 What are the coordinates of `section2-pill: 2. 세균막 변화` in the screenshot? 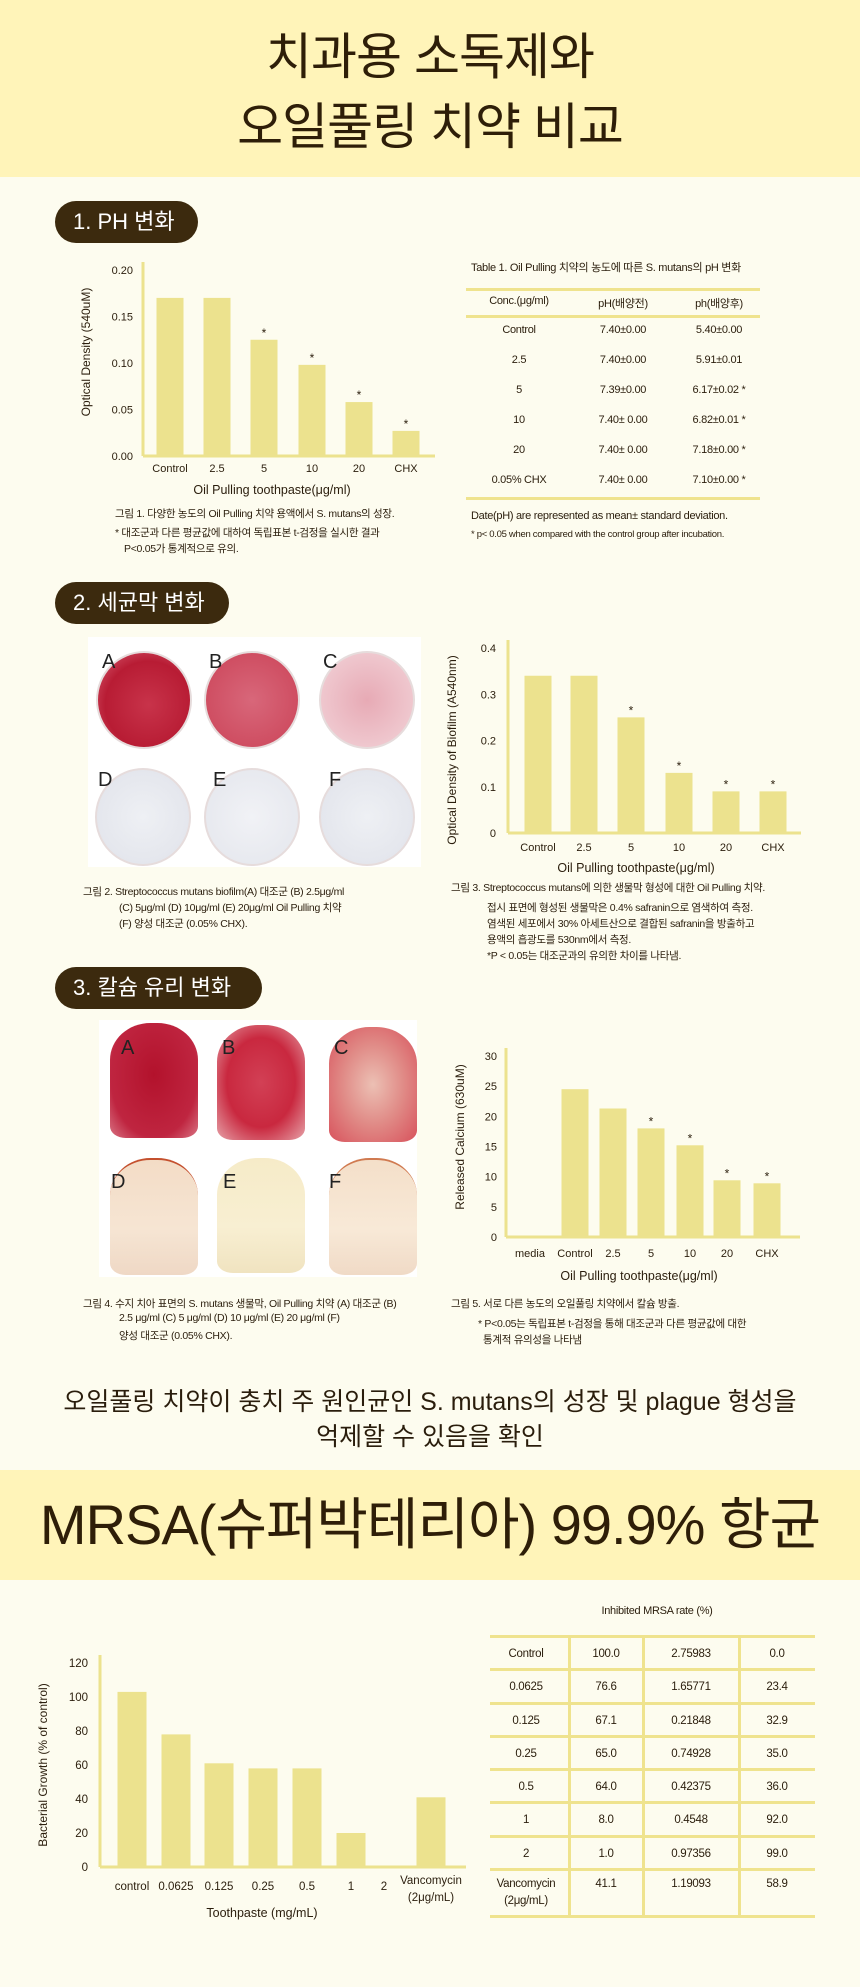 It's located at (142, 603).